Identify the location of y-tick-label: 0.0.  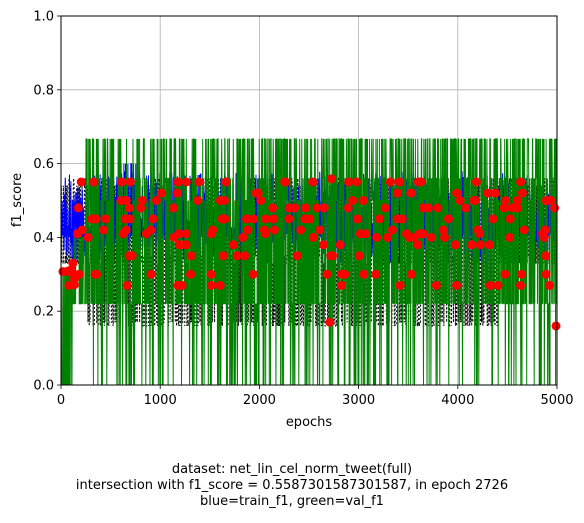
(43, 386).